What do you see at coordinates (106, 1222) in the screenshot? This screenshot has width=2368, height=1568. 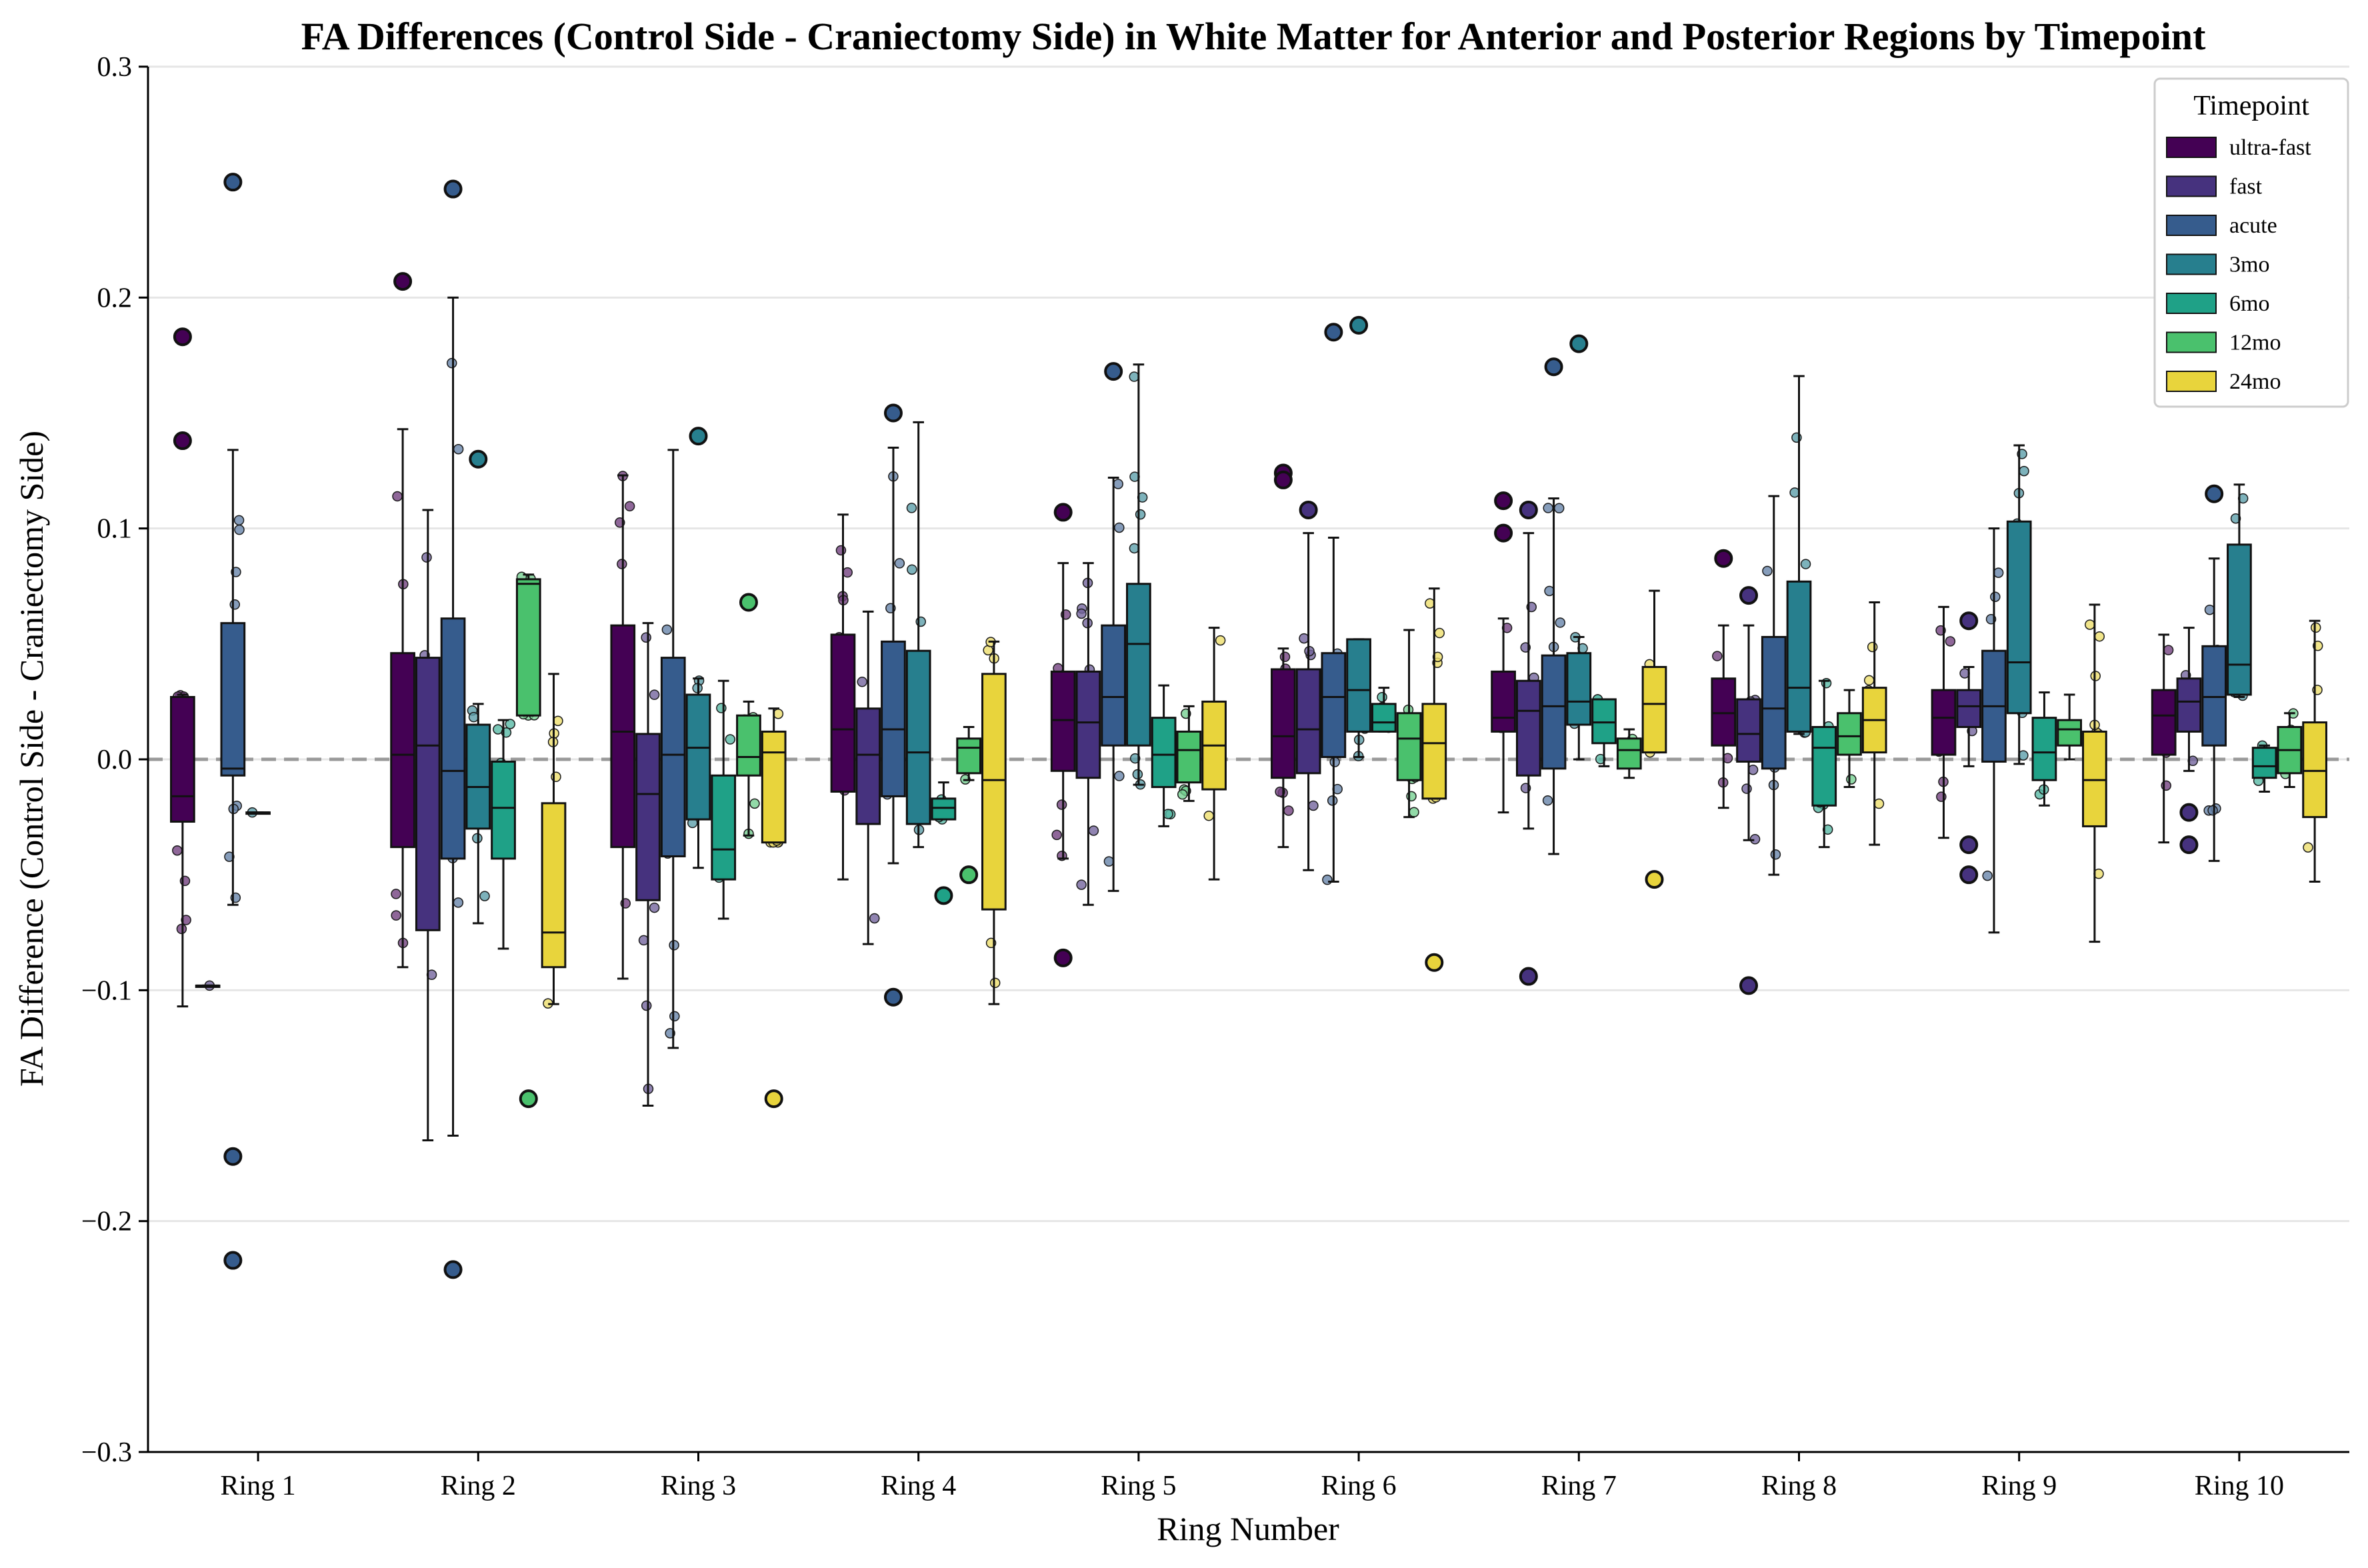 I see `y-tick-label: −0.2` at bounding box center [106, 1222].